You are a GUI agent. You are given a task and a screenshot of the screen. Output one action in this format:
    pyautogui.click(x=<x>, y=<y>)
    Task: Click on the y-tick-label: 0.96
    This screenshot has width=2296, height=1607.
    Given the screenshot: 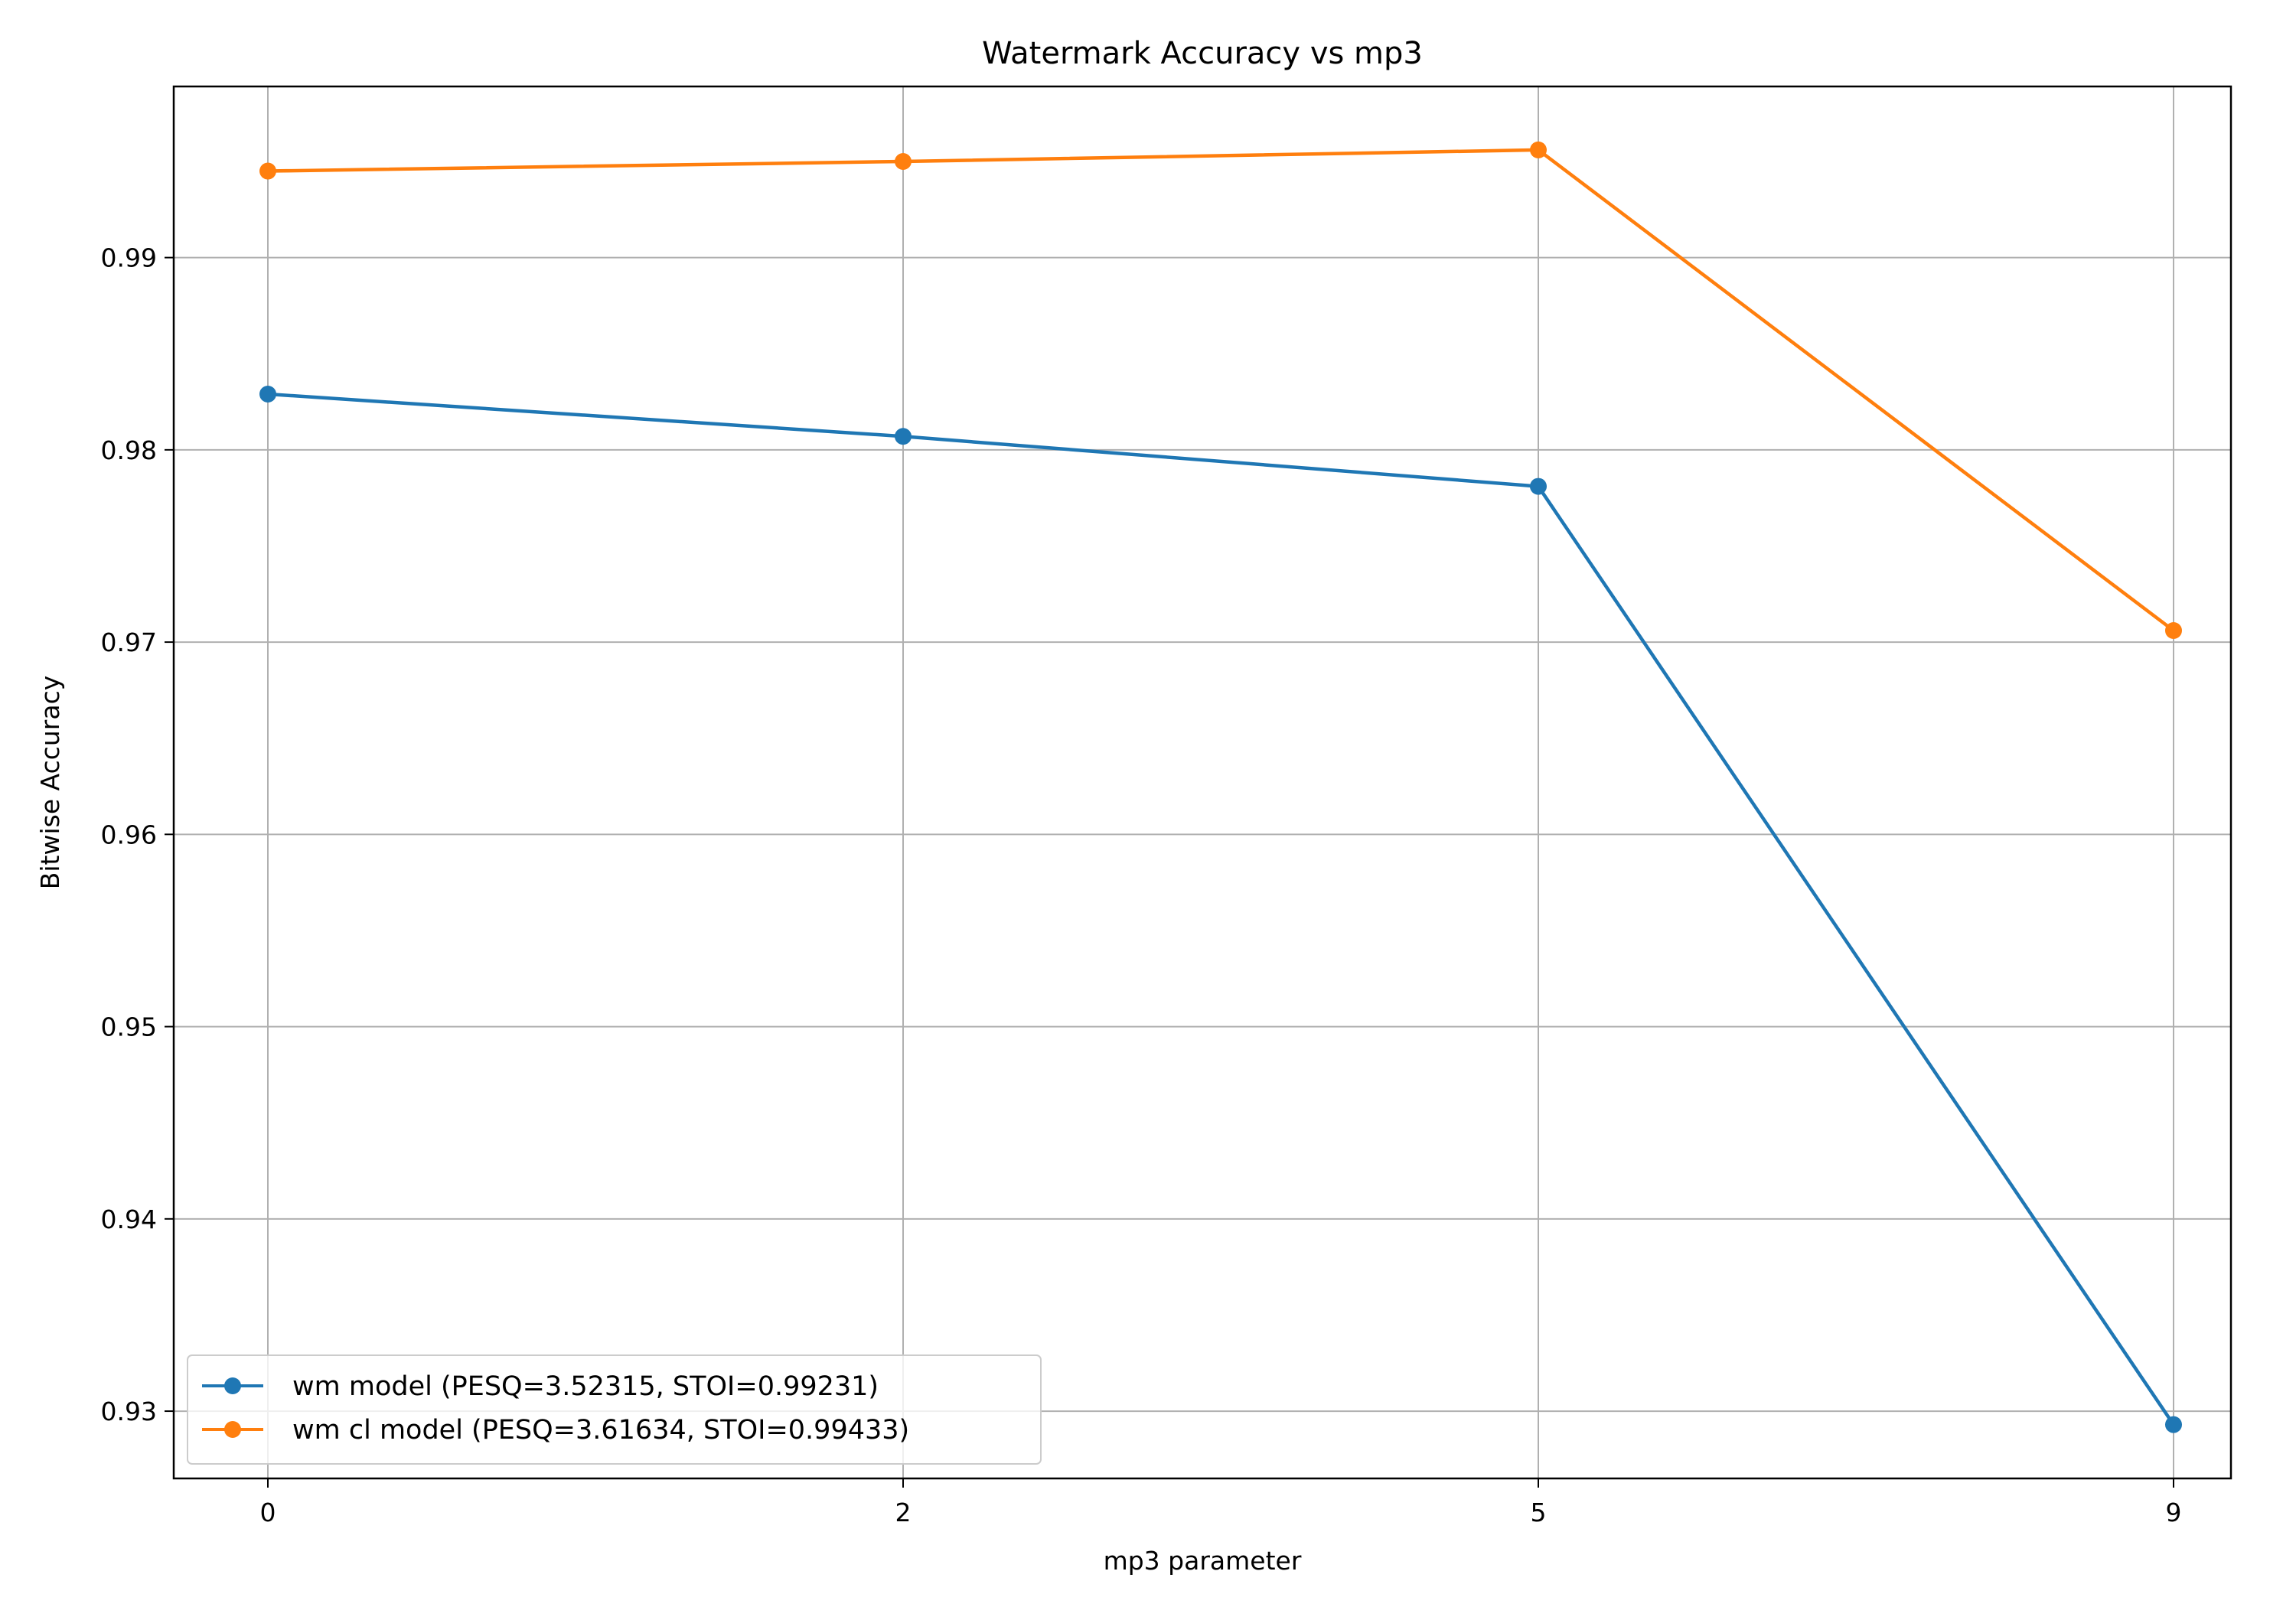 What is the action you would take?
    pyautogui.click(x=129, y=834)
    